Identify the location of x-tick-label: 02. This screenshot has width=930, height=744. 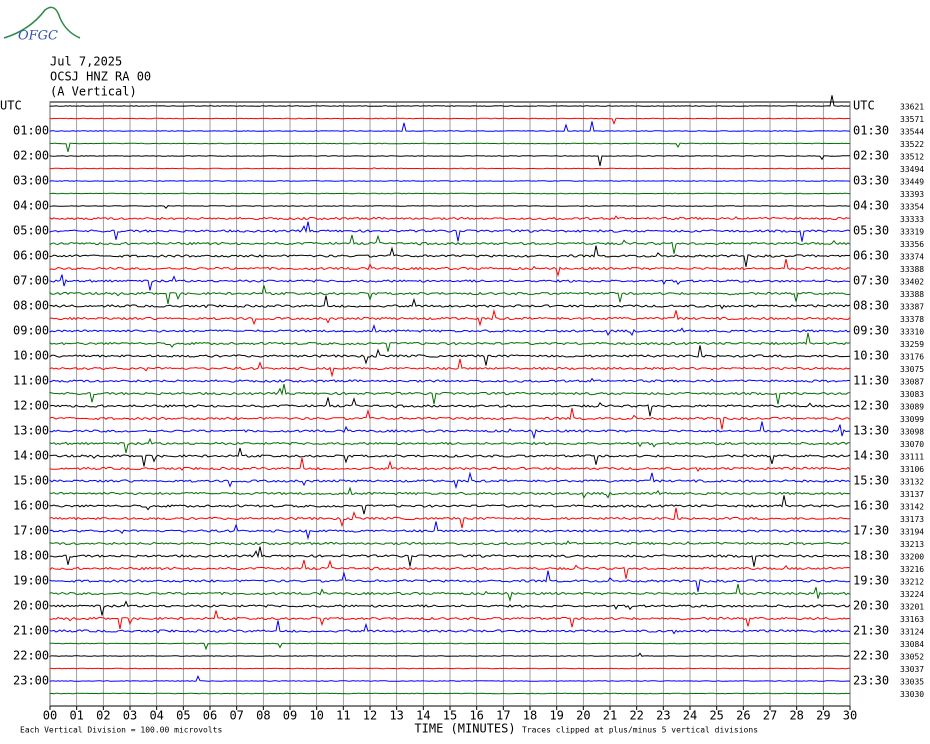
(103, 716).